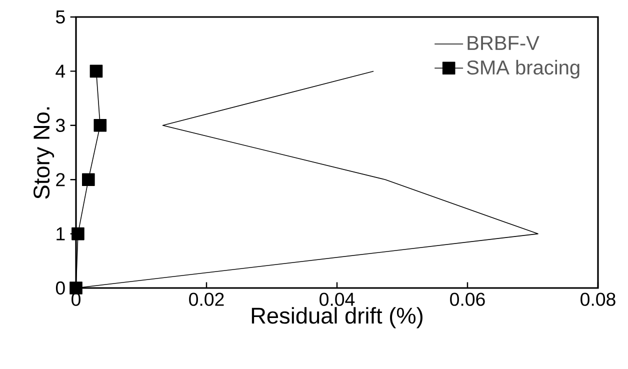  What do you see at coordinates (60, 179) in the screenshot?
I see `y-tick-label: 2` at bounding box center [60, 179].